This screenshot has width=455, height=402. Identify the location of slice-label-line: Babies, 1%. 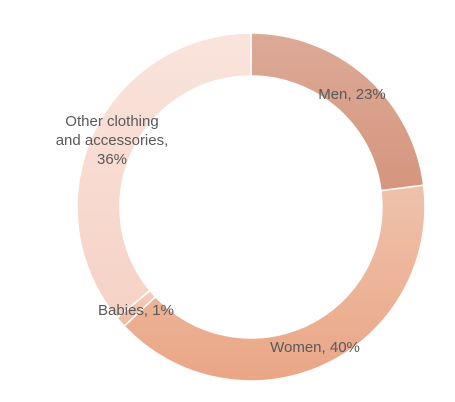
(136, 310).